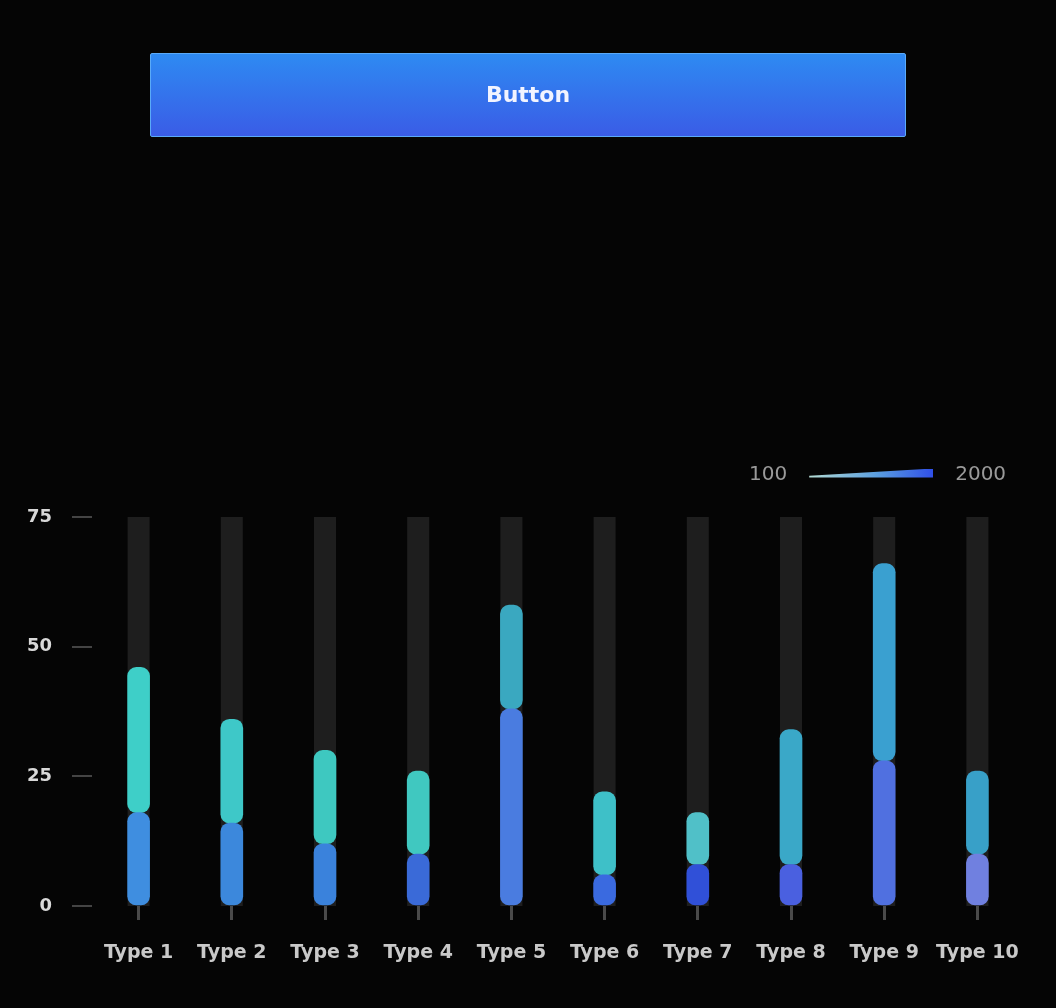 The width and height of the screenshot is (1056, 1008). What do you see at coordinates (138, 951) in the screenshot?
I see `x-tick-label: Type 1` at bounding box center [138, 951].